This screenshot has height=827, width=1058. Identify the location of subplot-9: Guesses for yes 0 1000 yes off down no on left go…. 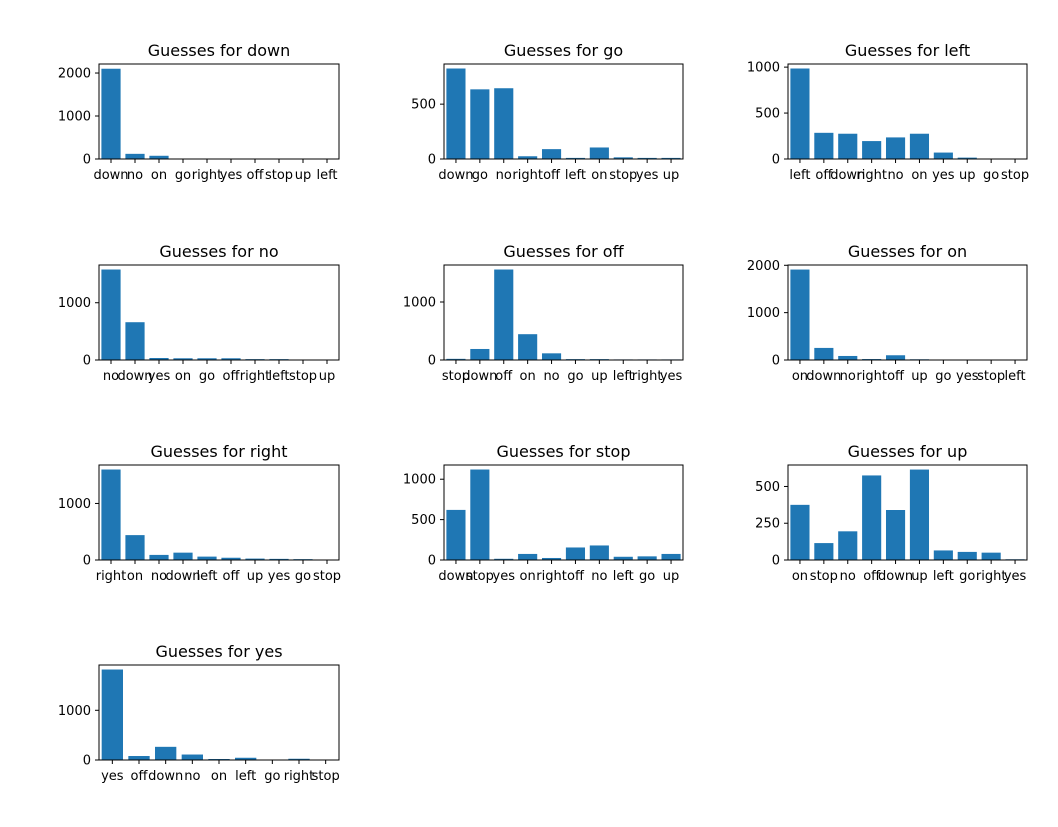
(199, 713).